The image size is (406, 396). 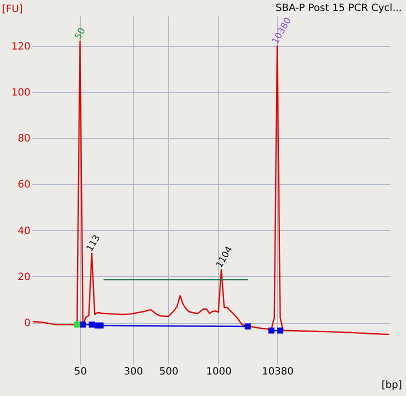 I want to click on x-tick-label: 1000, so click(x=219, y=372).